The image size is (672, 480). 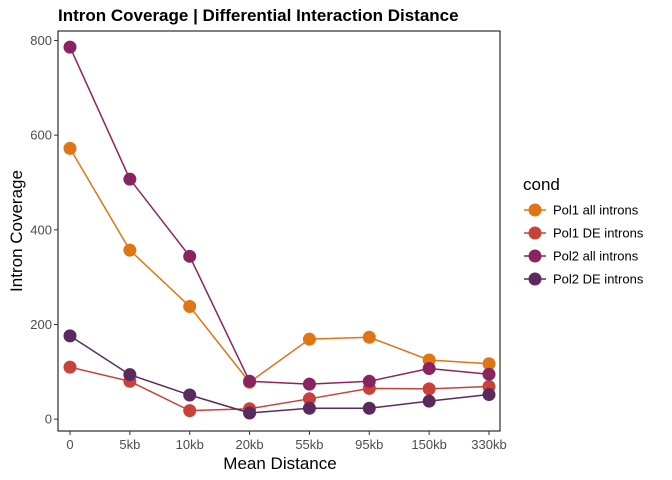 What do you see at coordinates (286, 441) in the screenshot?
I see `x-axis: 0 5kb 10kb 20kb 55kb 95kb 150kb 330kb` at bounding box center [286, 441].